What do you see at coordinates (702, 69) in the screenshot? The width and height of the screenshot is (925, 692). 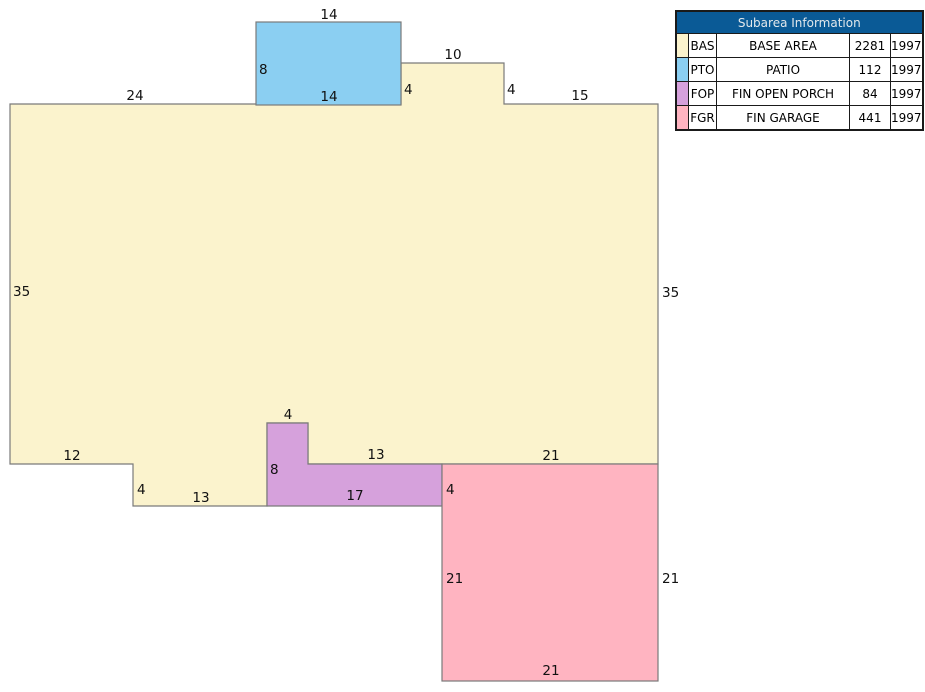 I see `code-cell-pto: PTO` at bounding box center [702, 69].